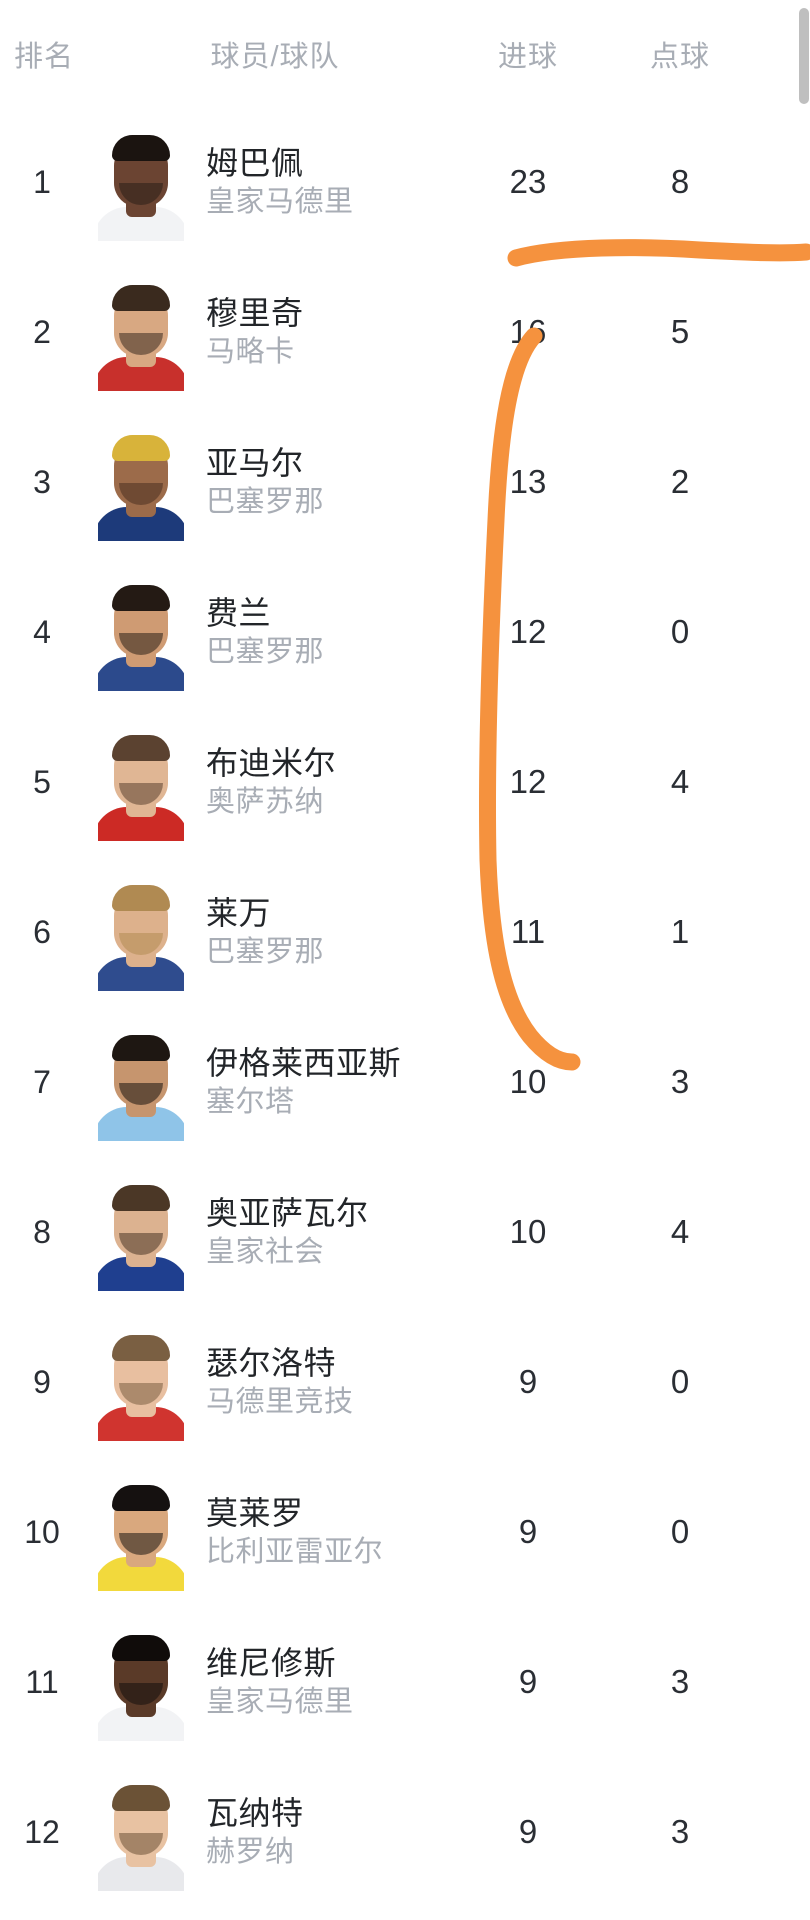  What do you see at coordinates (255, 332) in the screenshot?
I see `player-text-block: 穆里奇 马略卡` at bounding box center [255, 332].